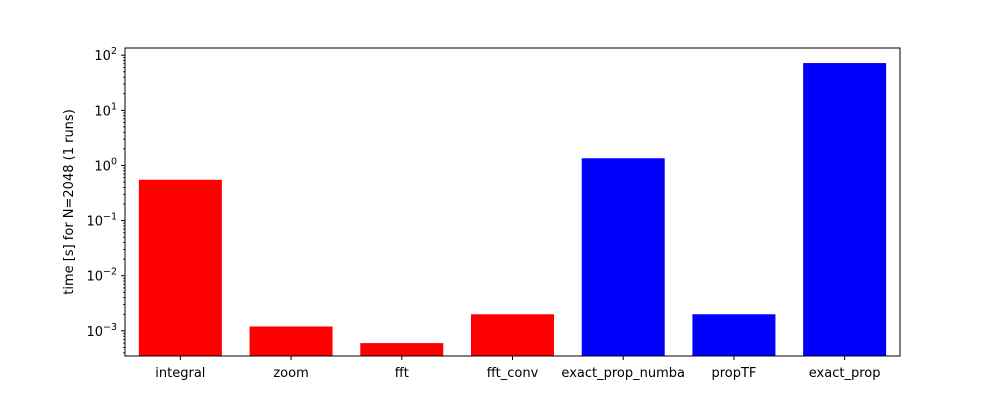 The image size is (1000, 400). I want to click on y-tick-label: 10², so click(105, 55).